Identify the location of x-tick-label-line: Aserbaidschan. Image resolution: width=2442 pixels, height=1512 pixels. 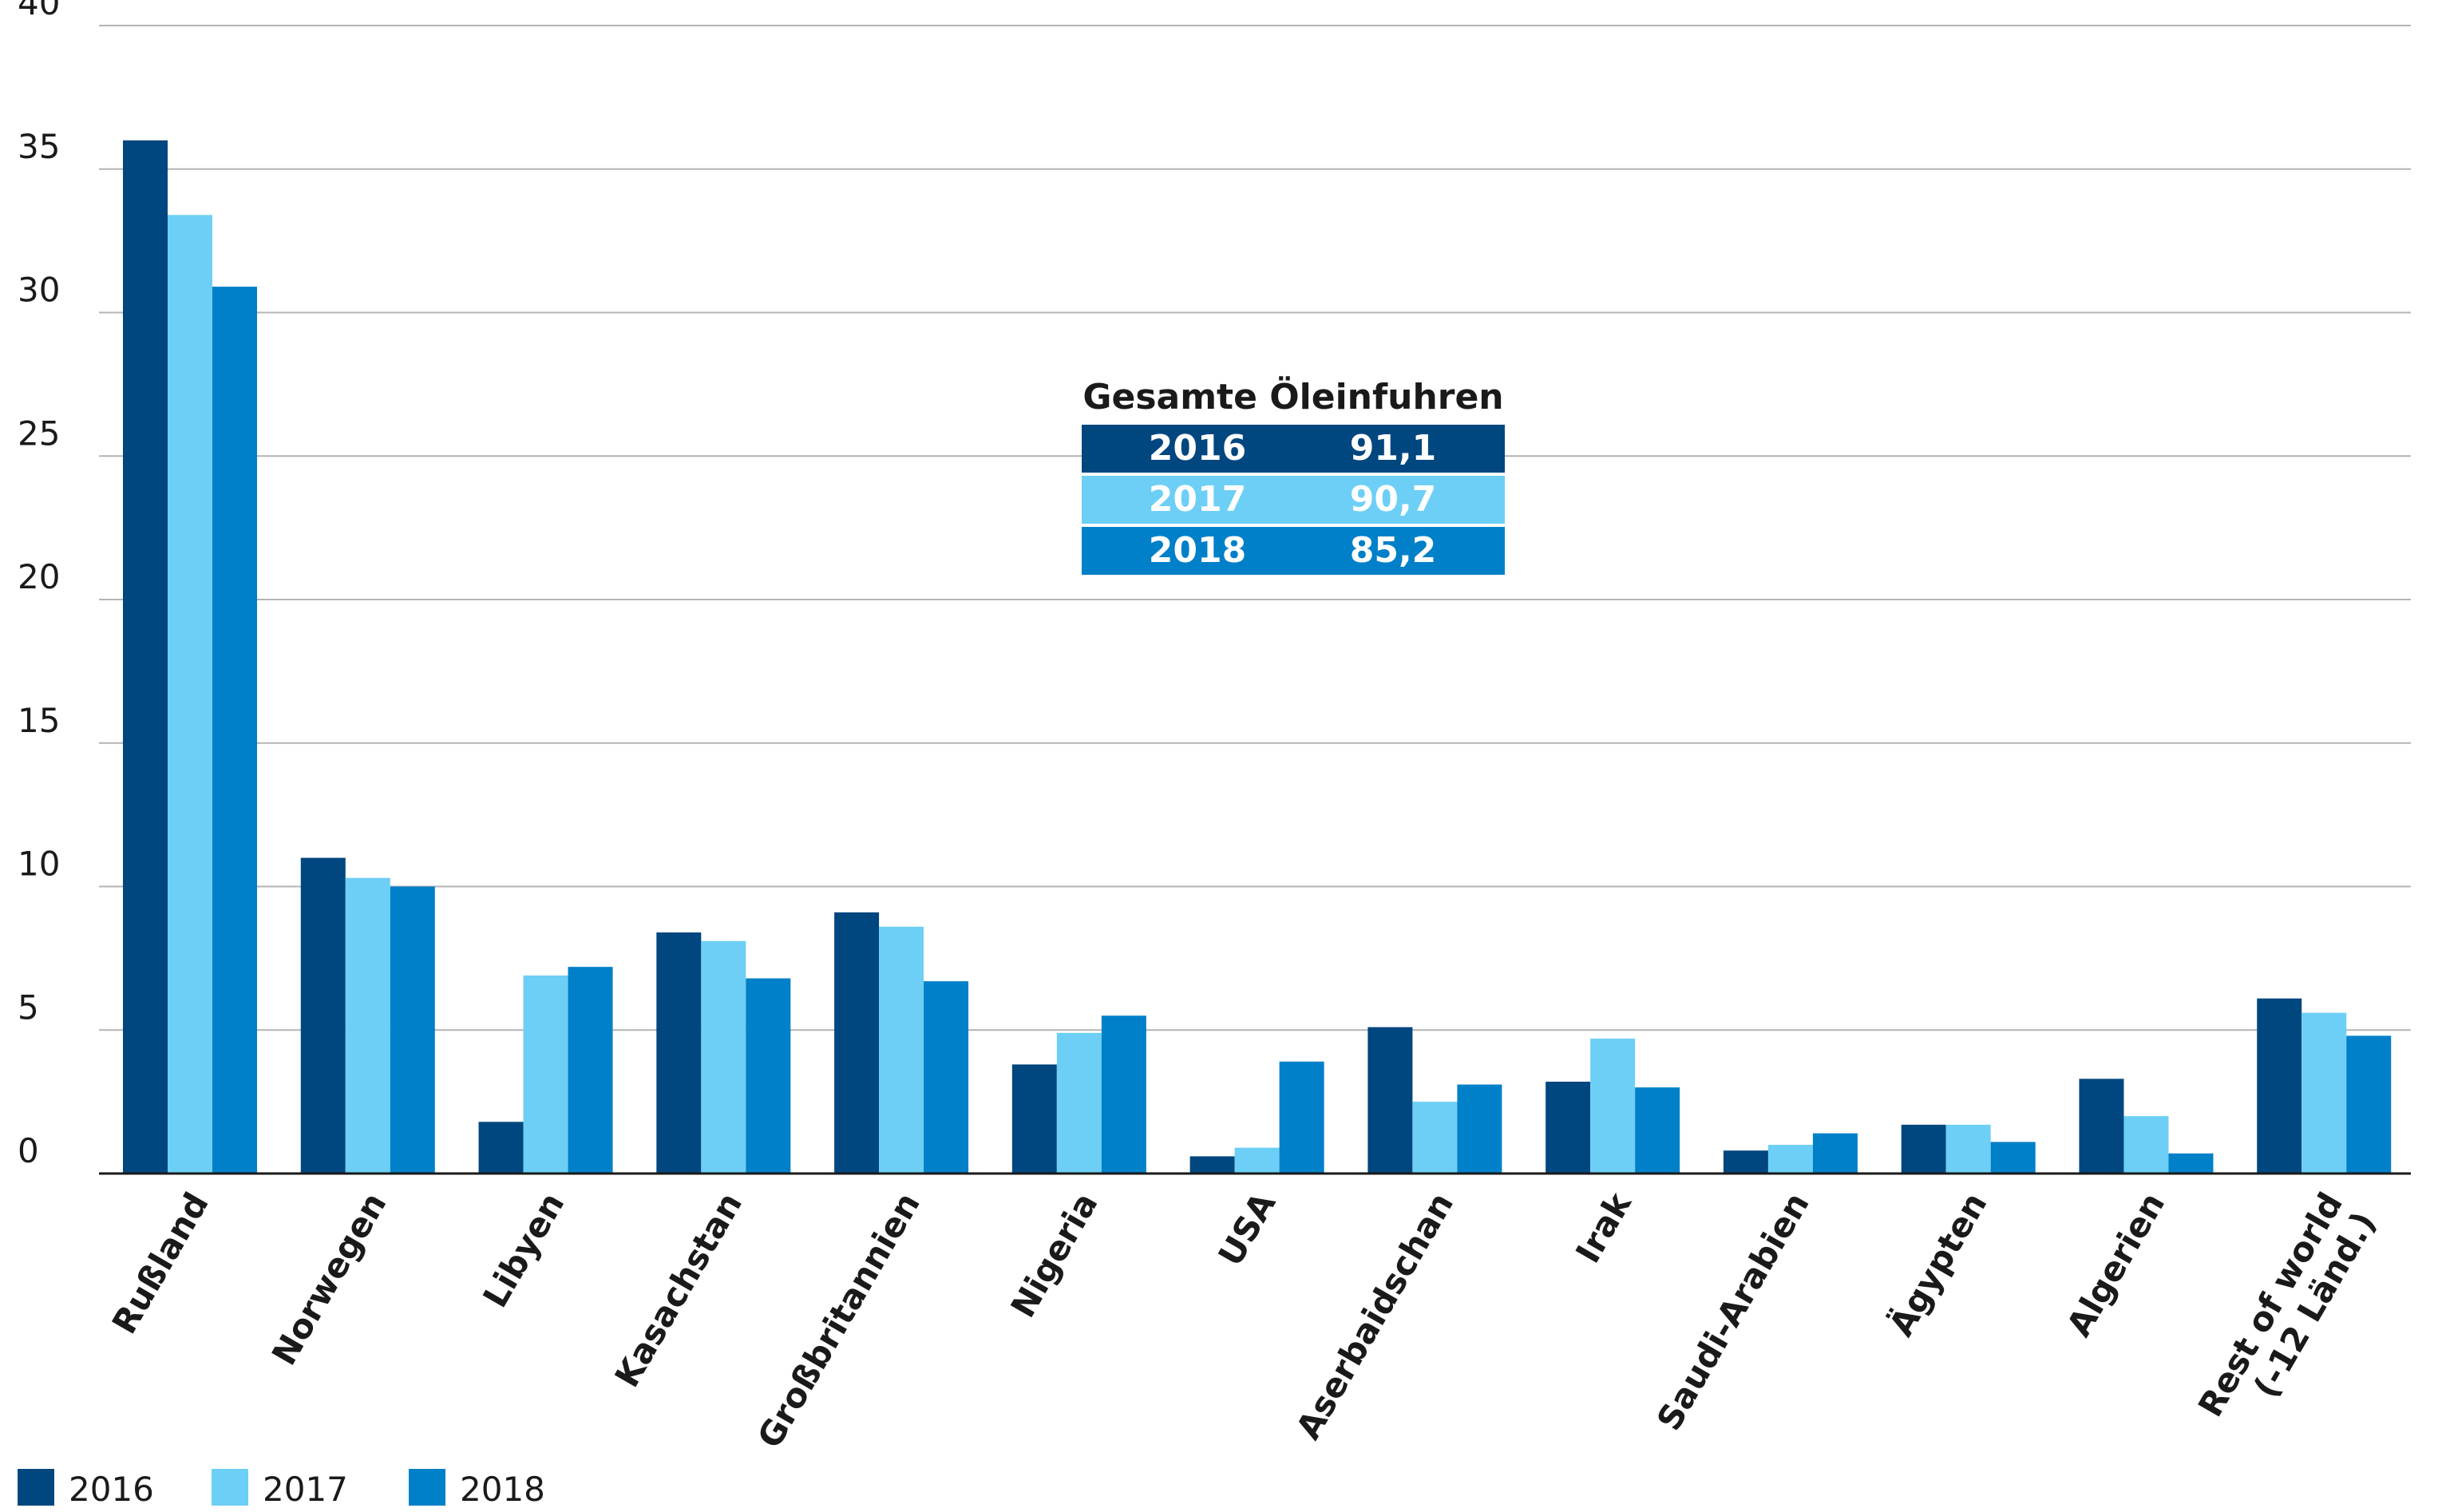
(1374, 1316).